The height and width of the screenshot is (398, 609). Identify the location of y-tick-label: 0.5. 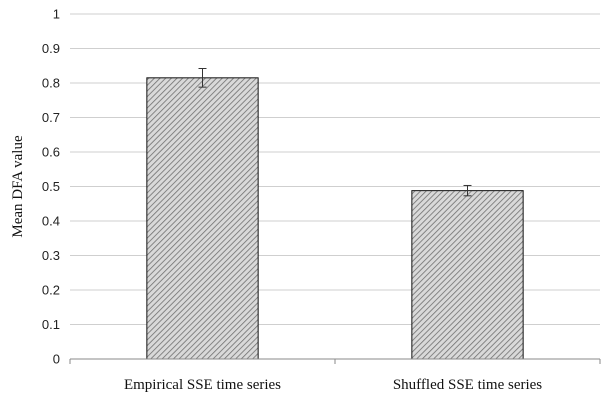
(51, 186).